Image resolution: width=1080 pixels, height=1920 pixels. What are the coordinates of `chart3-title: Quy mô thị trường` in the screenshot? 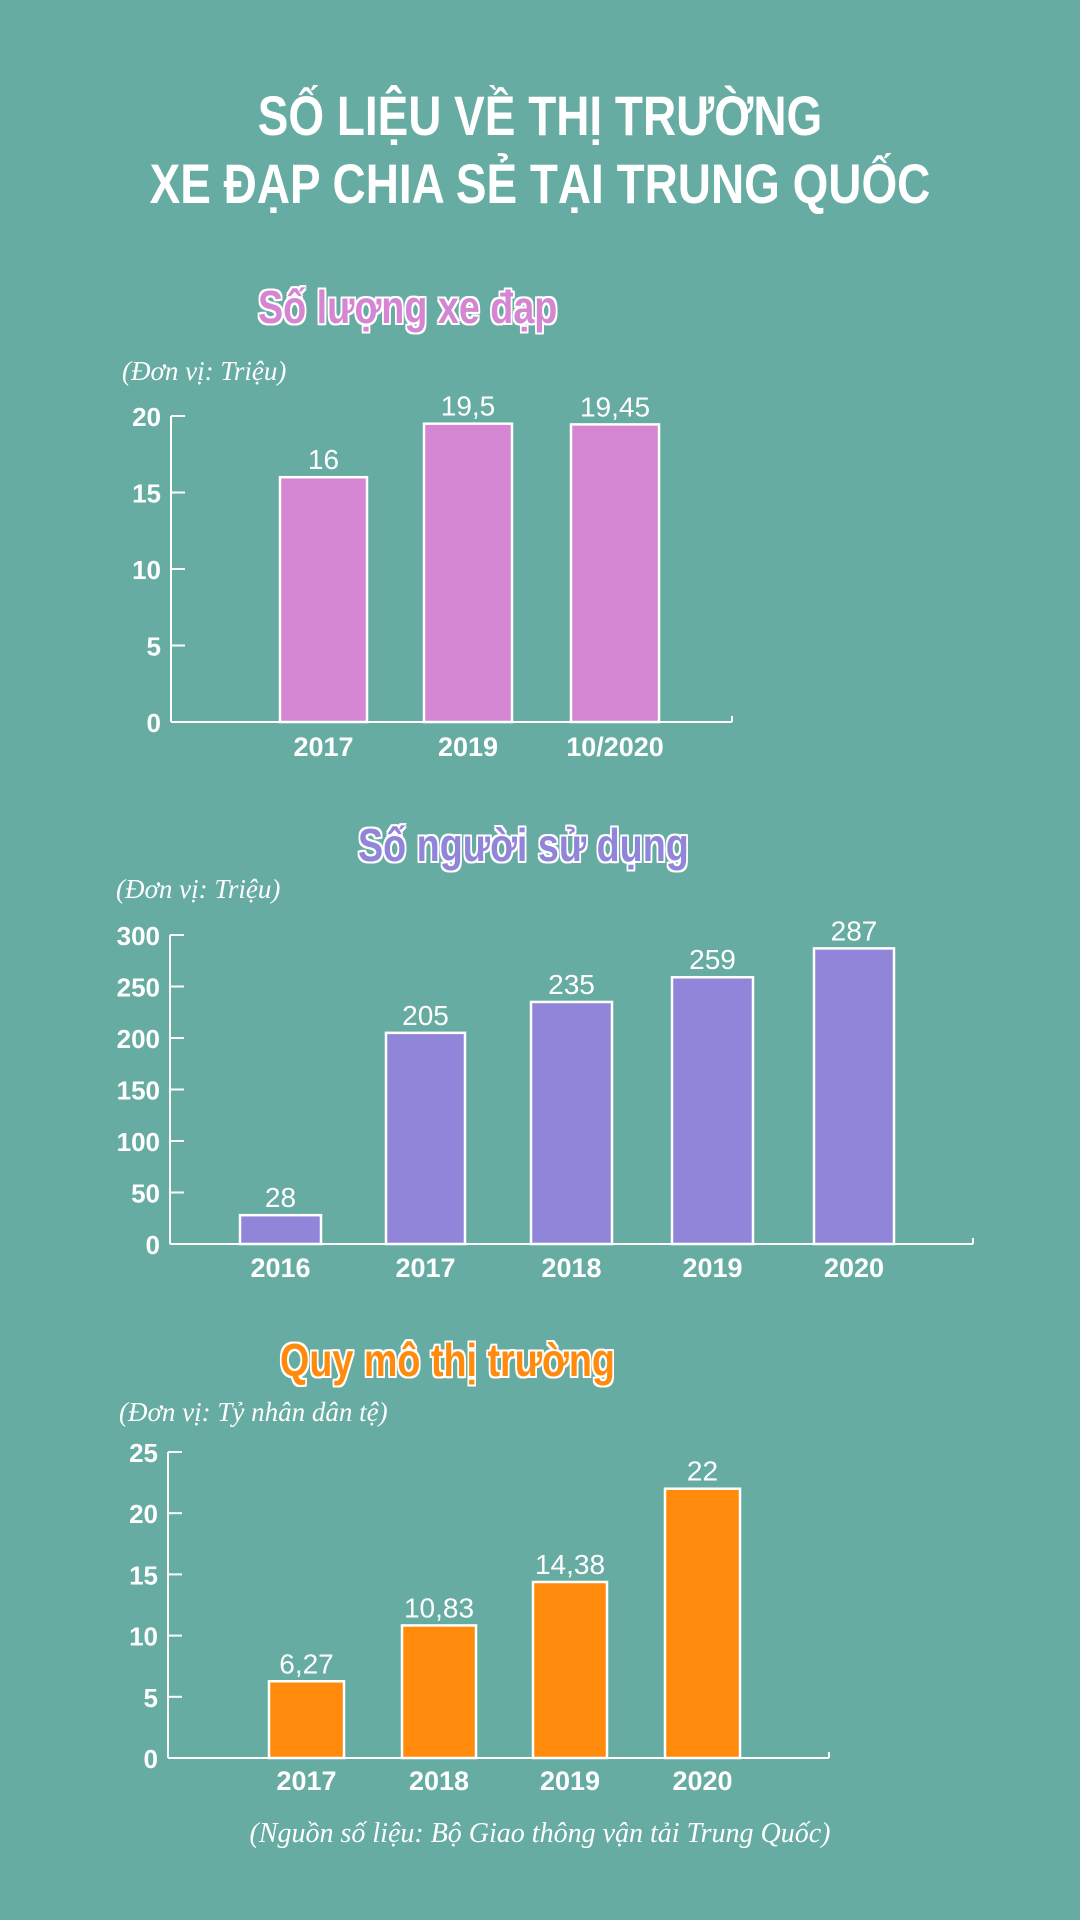 It's located at (447, 1360).